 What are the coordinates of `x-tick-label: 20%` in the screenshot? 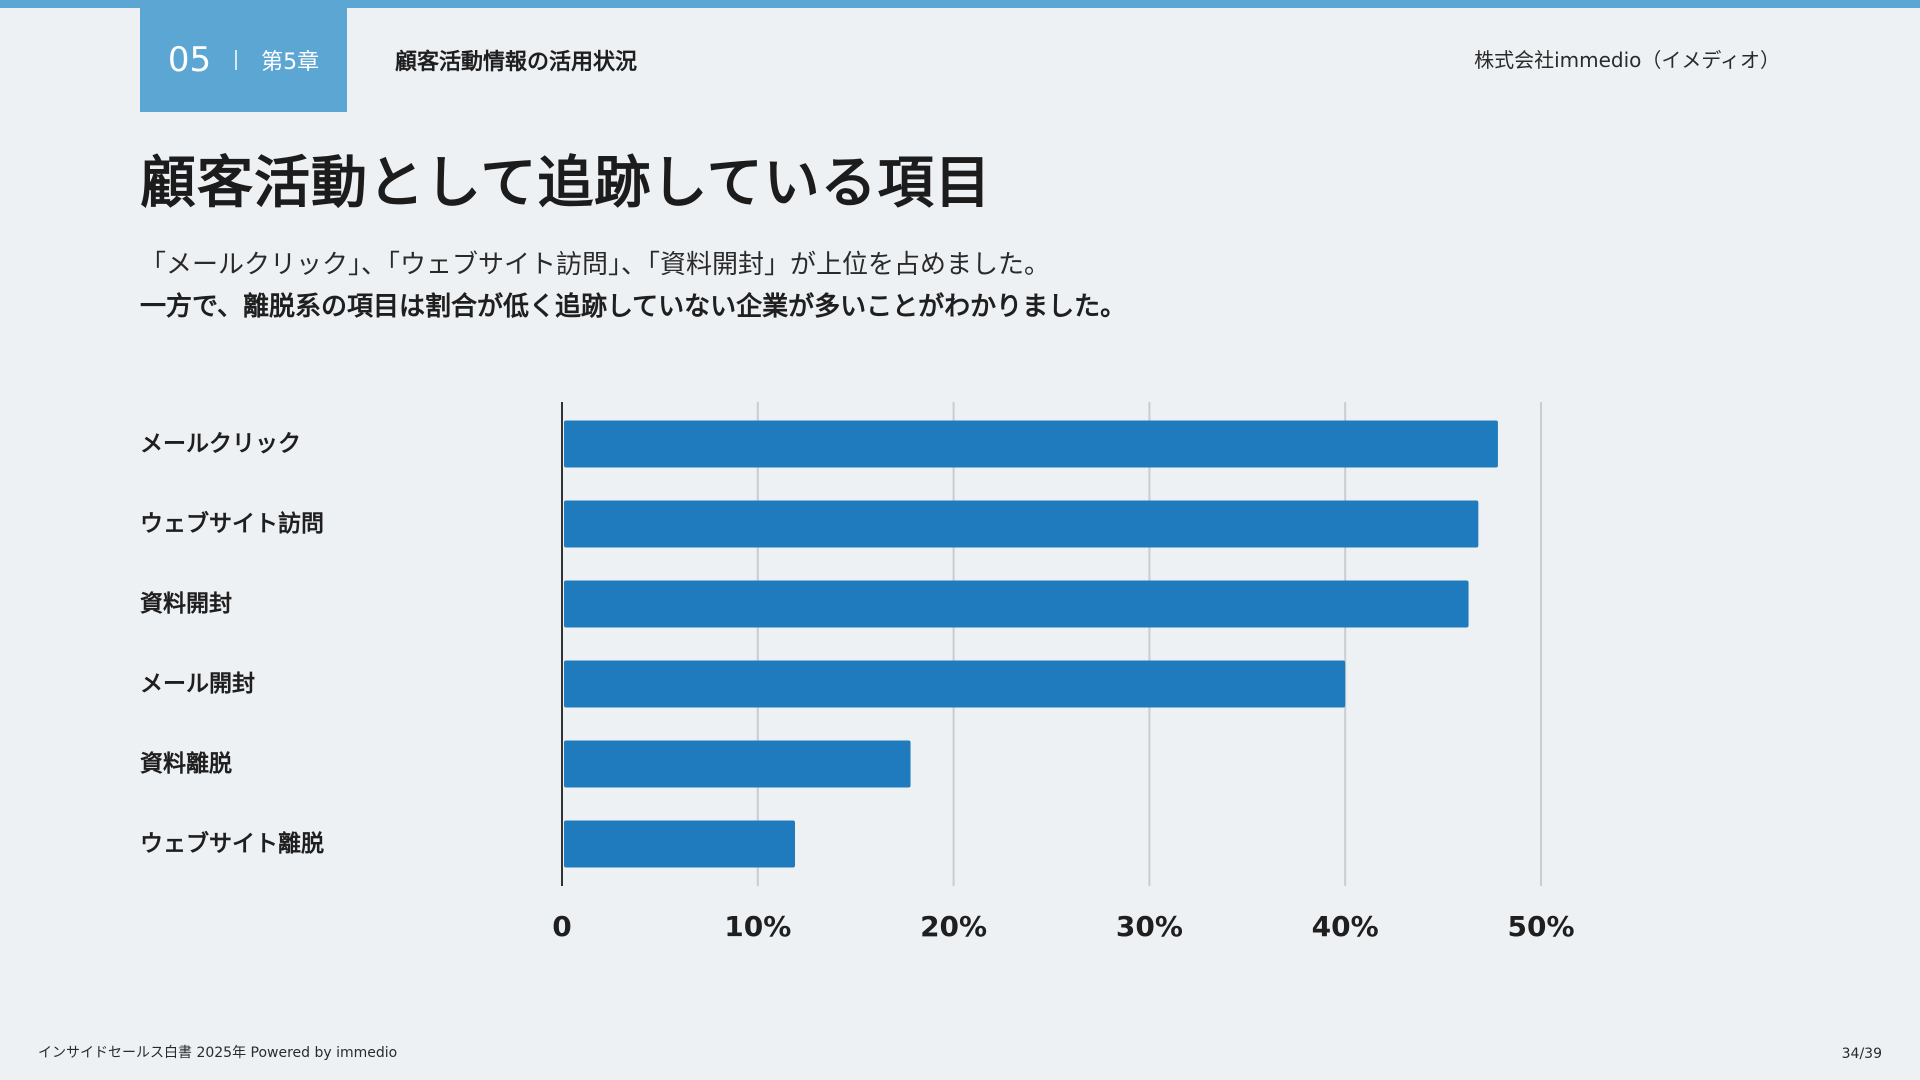 It's located at (953, 926).